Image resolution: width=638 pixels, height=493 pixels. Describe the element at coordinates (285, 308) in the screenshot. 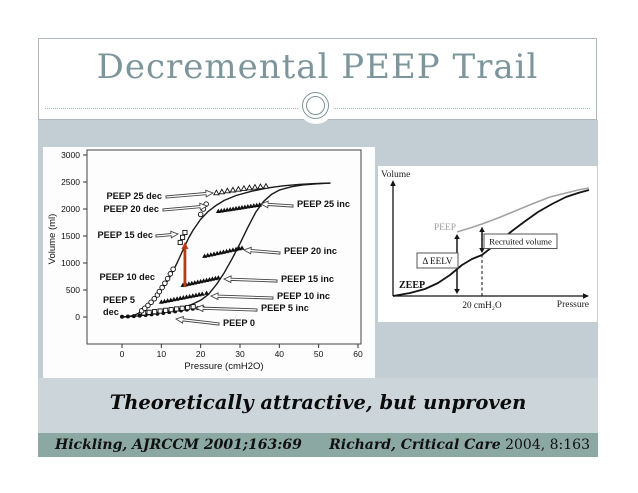

I see `svg-text: PEEP 5 inc` at that location.